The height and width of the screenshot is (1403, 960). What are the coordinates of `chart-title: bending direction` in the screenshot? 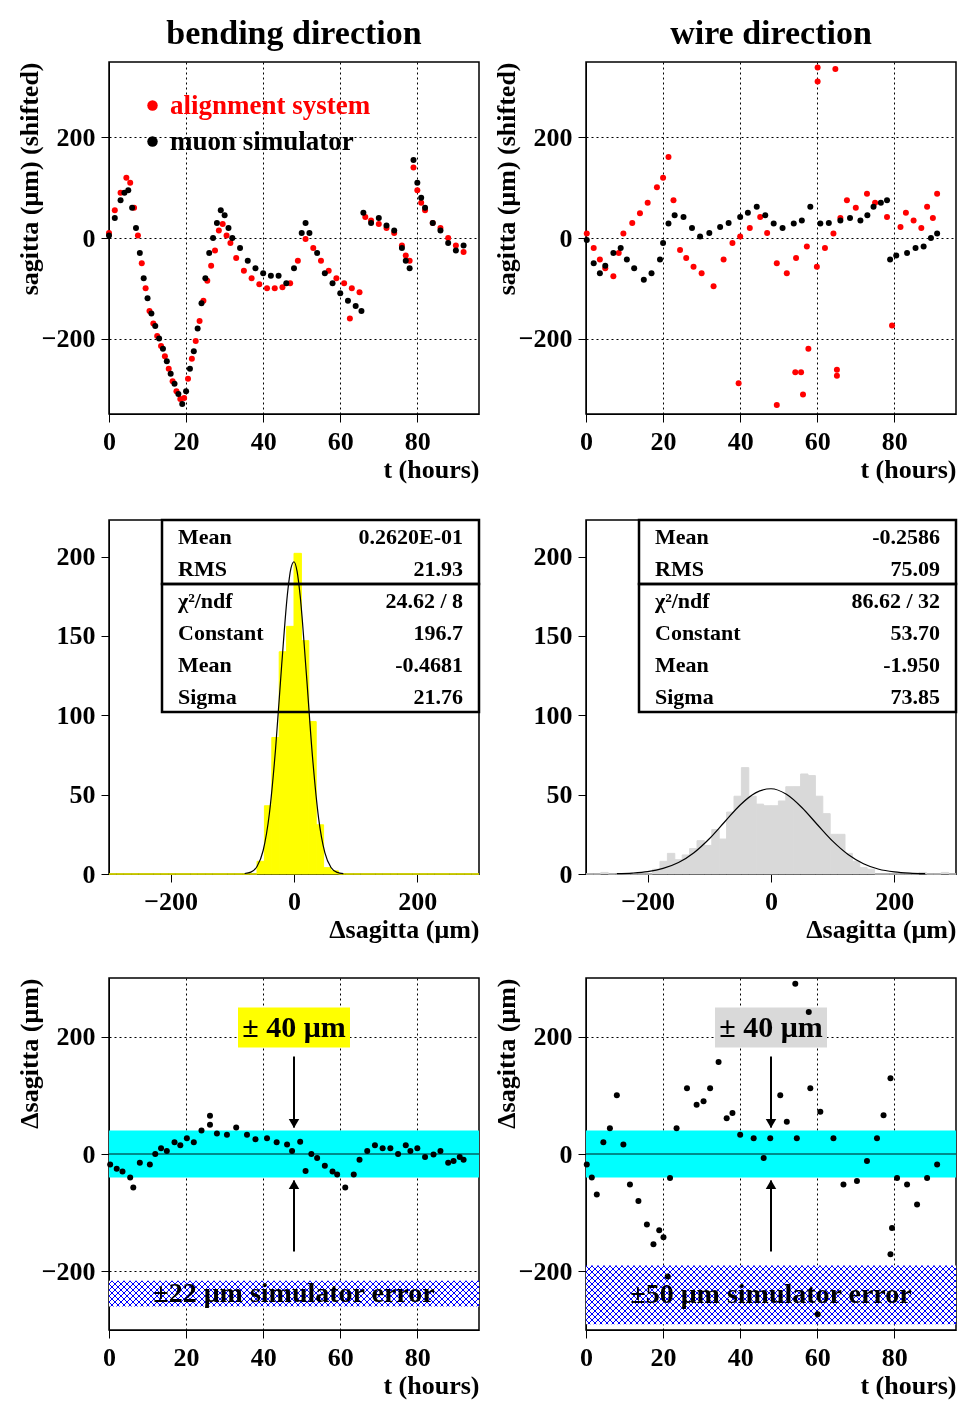 It's located at (294, 32).